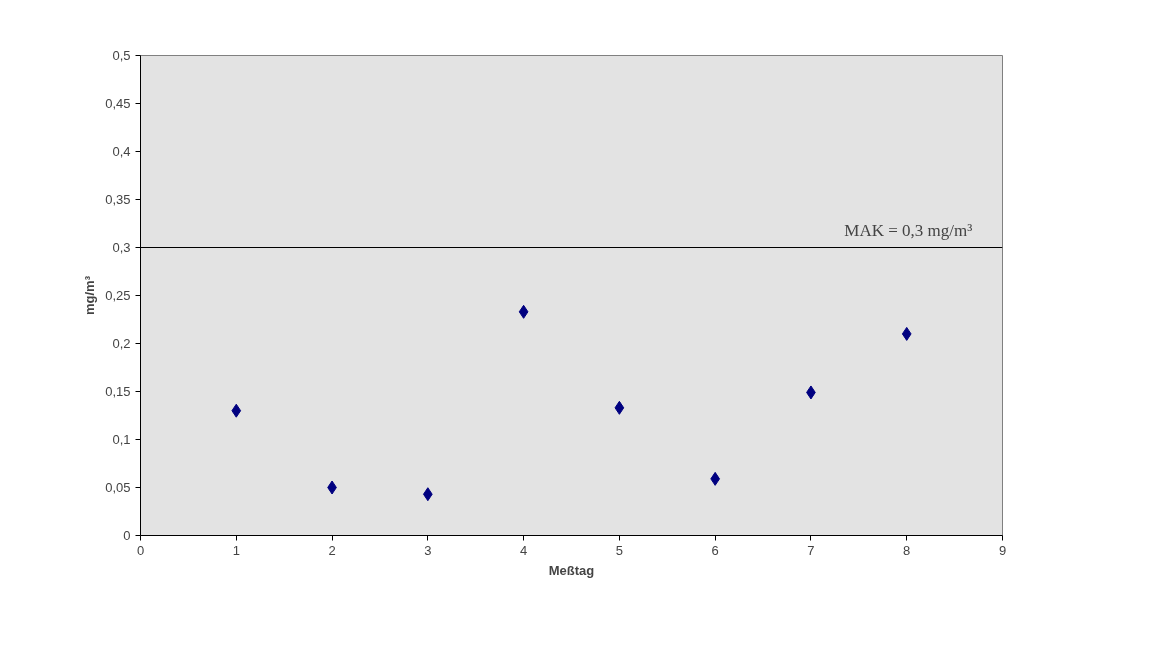 Image resolution: width=1151 pixels, height=662 pixels. Describe the element at coordinates (118, 199) in the screenshot. I see `y-tick-label: 0,35` at that location.